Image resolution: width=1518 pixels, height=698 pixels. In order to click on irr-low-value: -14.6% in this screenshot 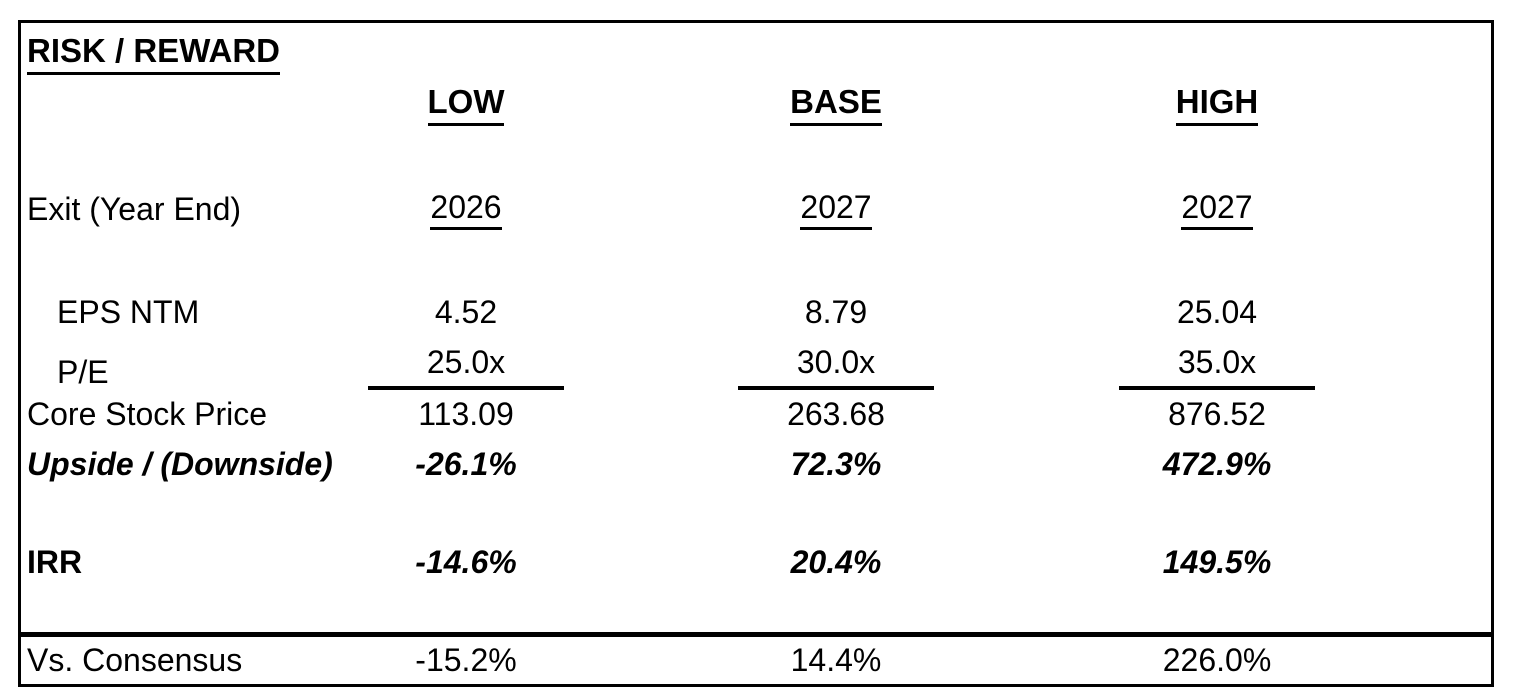, I will do `click(466, 562)`.